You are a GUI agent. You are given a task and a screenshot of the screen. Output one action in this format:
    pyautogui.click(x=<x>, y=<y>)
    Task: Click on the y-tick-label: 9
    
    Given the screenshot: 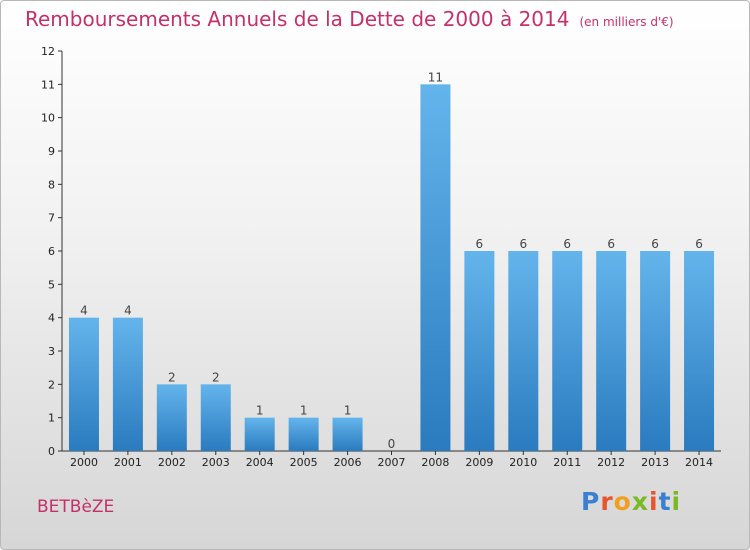 What is the action you would take?
    pyautogui.click(x=51, y=151)
    